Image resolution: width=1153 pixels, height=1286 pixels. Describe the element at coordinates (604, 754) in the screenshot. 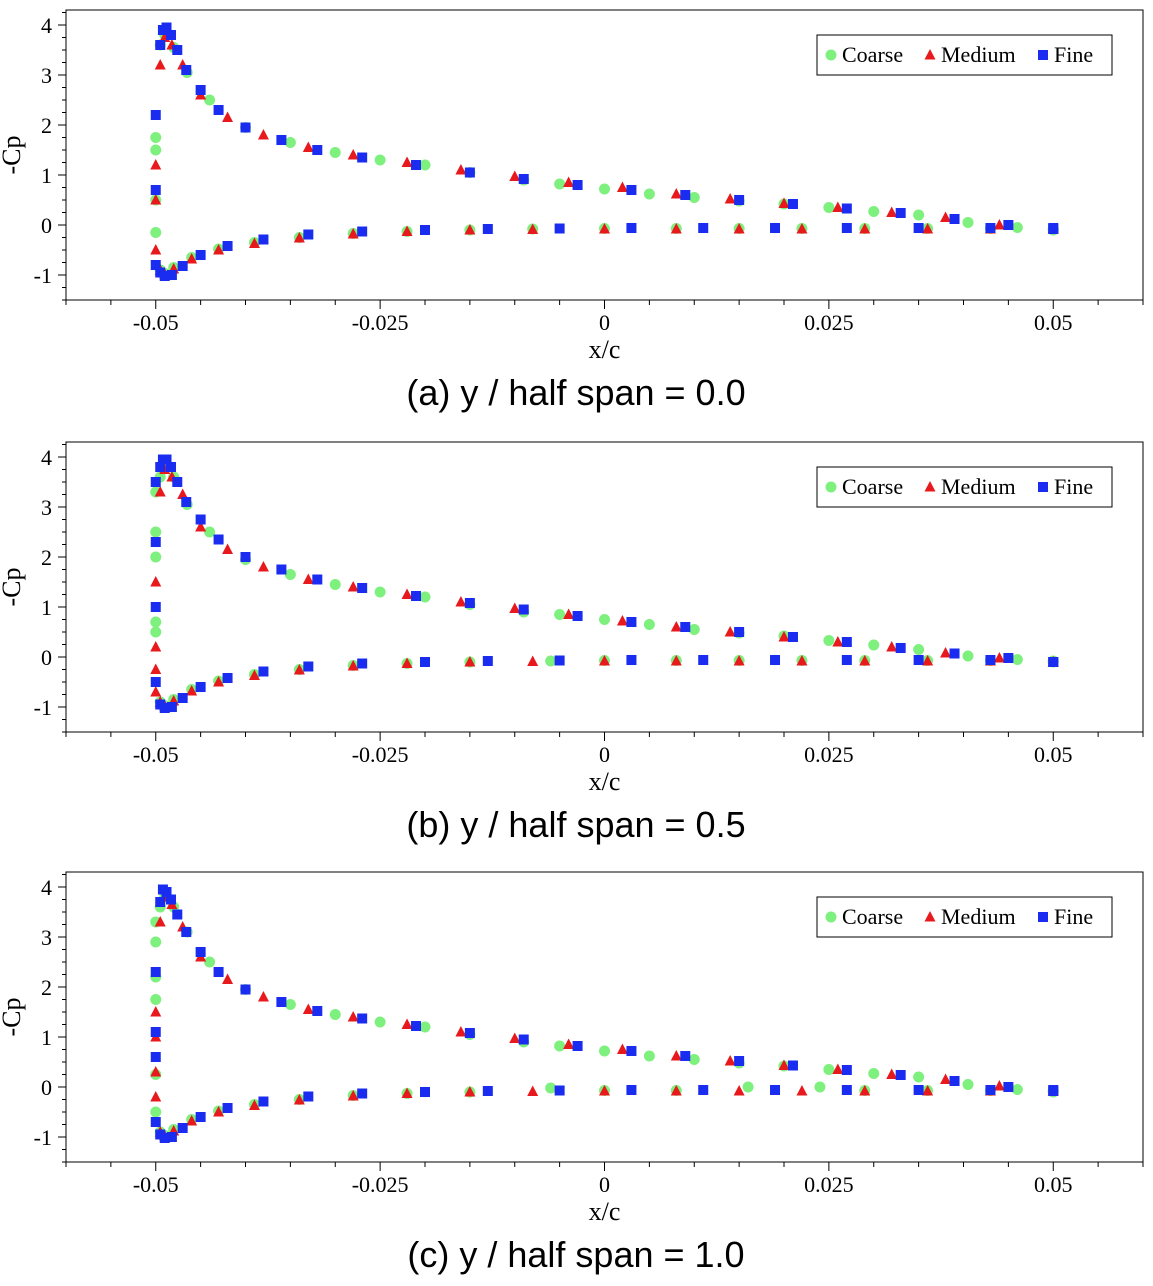

I see `x-tick-label: 0` at that location.